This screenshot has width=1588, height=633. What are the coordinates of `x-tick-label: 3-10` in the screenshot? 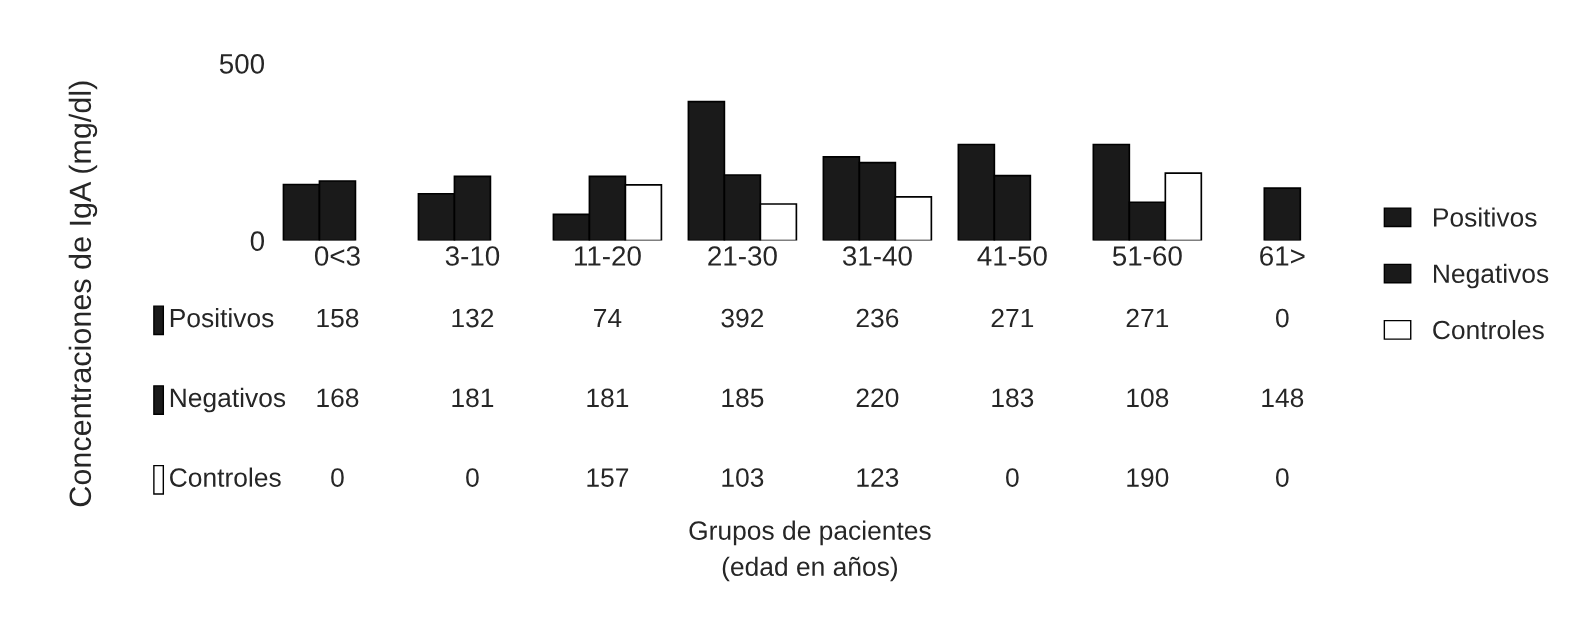 It's located at (472, 256).